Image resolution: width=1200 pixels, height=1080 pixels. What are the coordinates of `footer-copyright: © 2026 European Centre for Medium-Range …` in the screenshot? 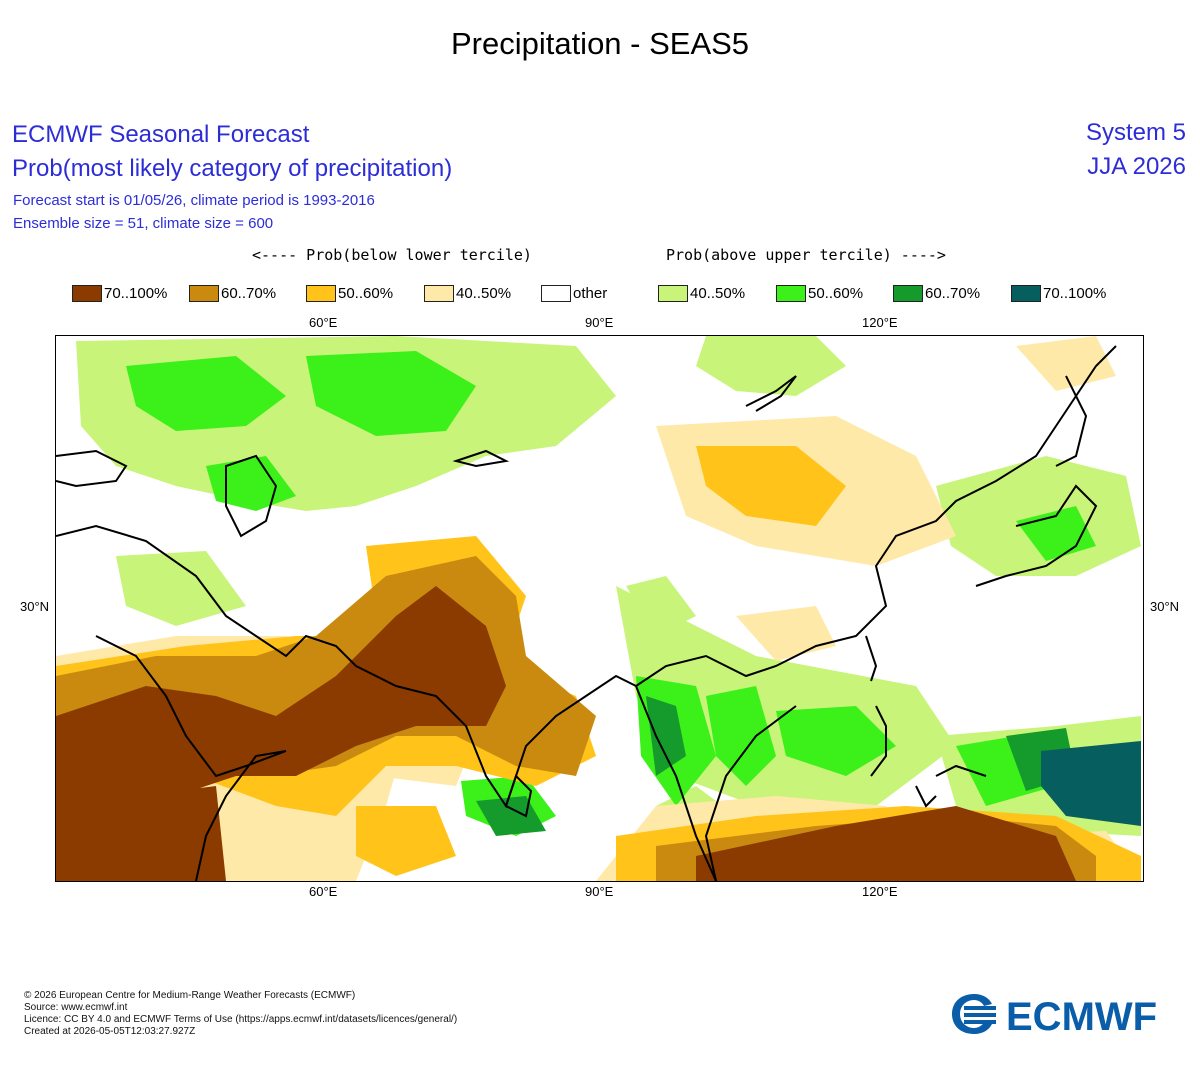 It's located at (190, 995).